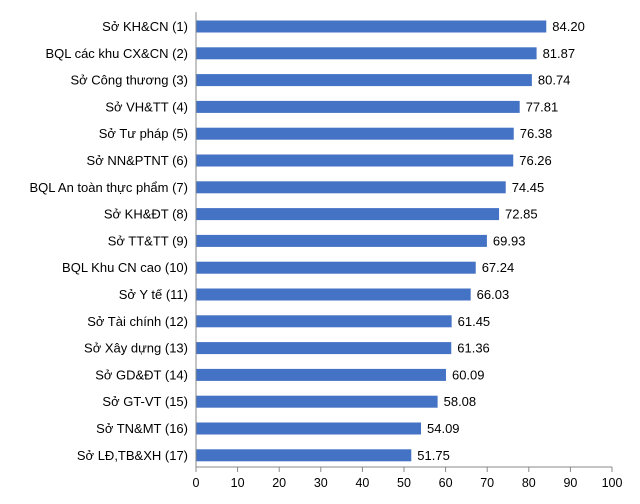  Describe the element at coordinates (141, 374) in the screenshot. I see `category-label: Sở GD&ĐT (14)` at that location.